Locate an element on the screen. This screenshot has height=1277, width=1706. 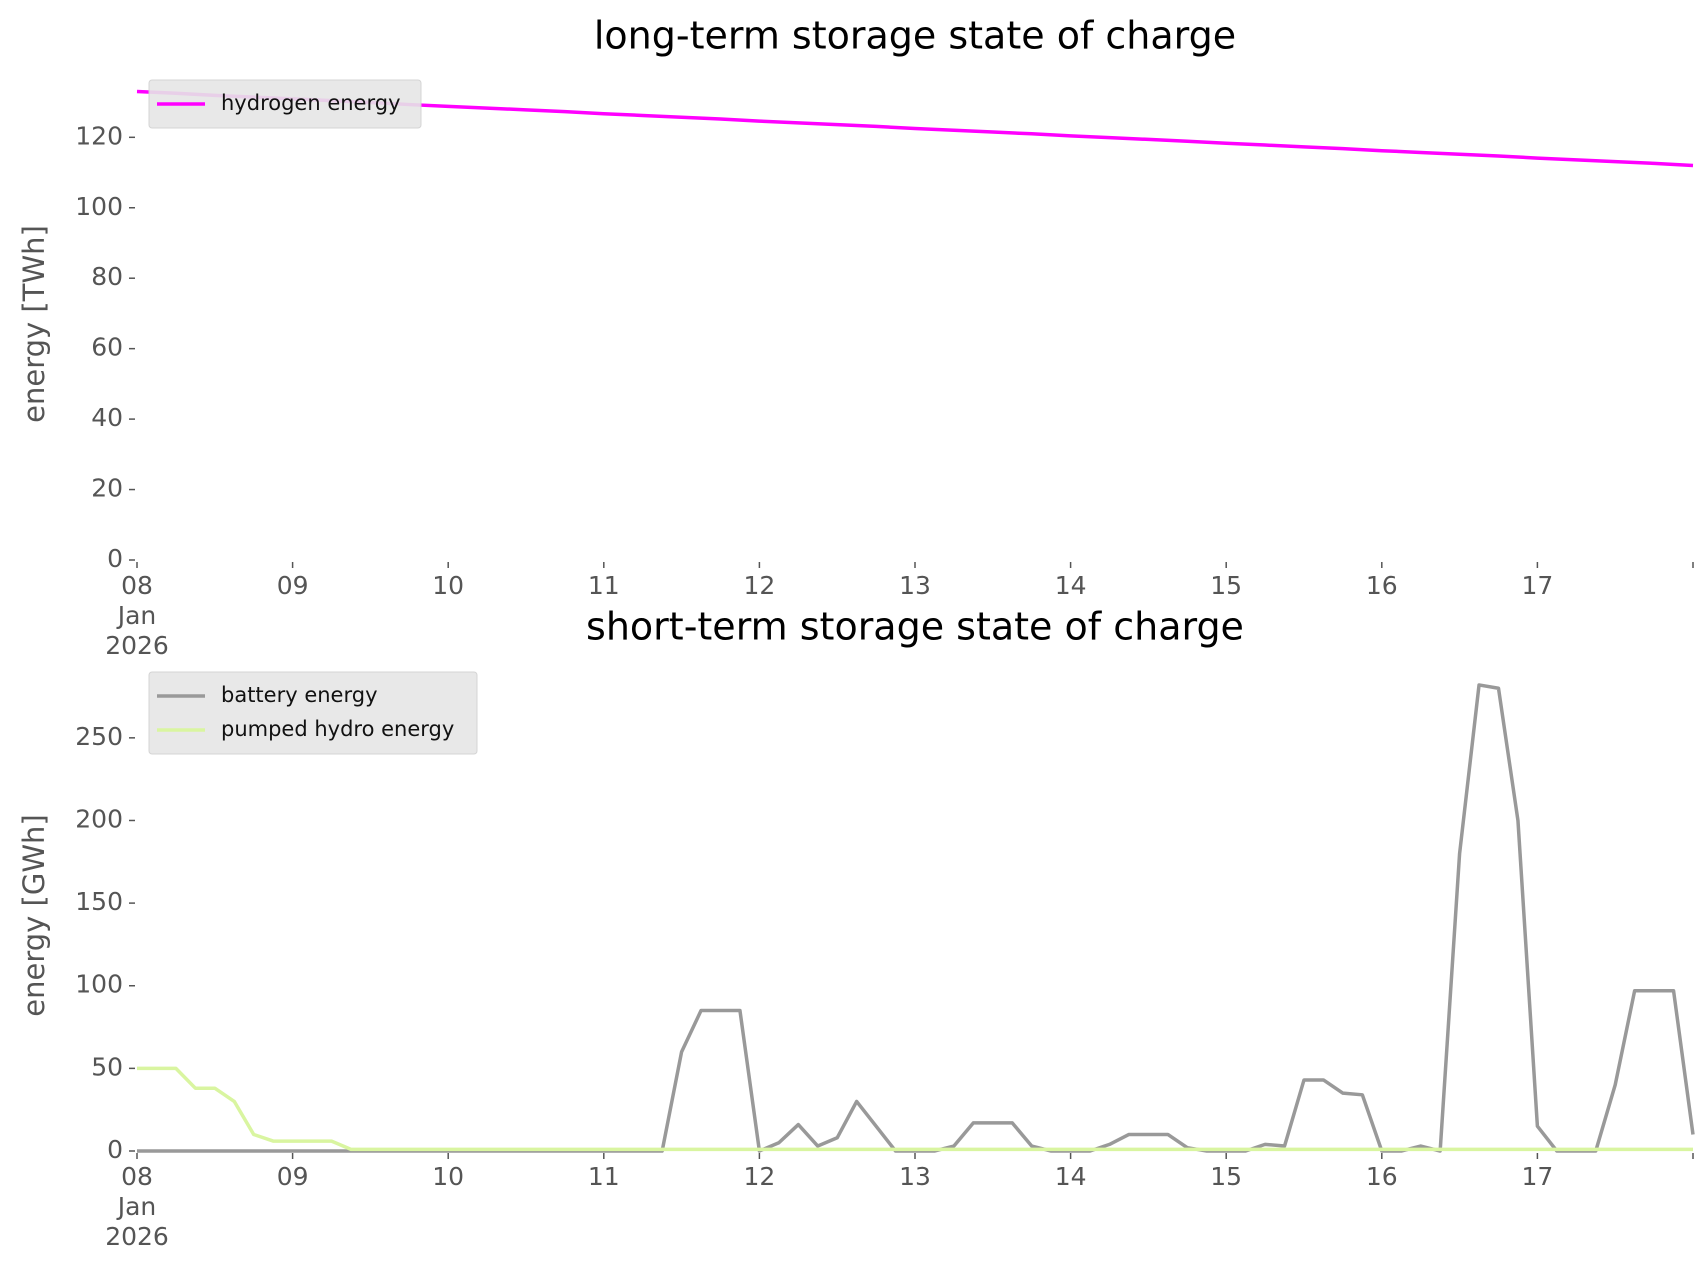
y-tick-label: 120 is located at coordinates (99, 135).